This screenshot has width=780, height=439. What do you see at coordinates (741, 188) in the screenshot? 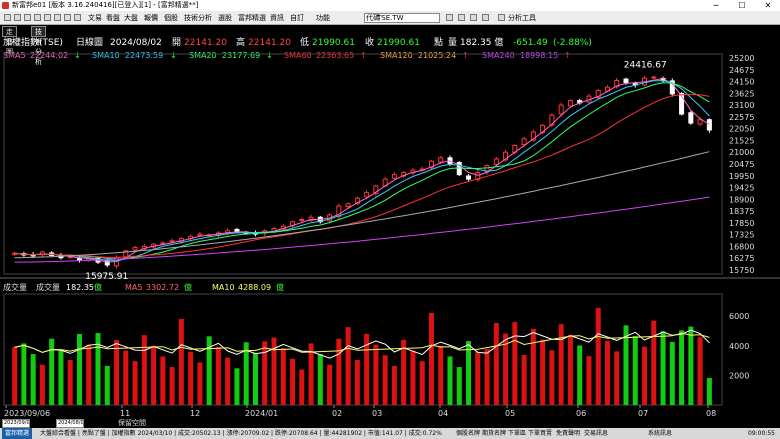
I see `price-axis-label: 19425` at bounding box center [741, 188].